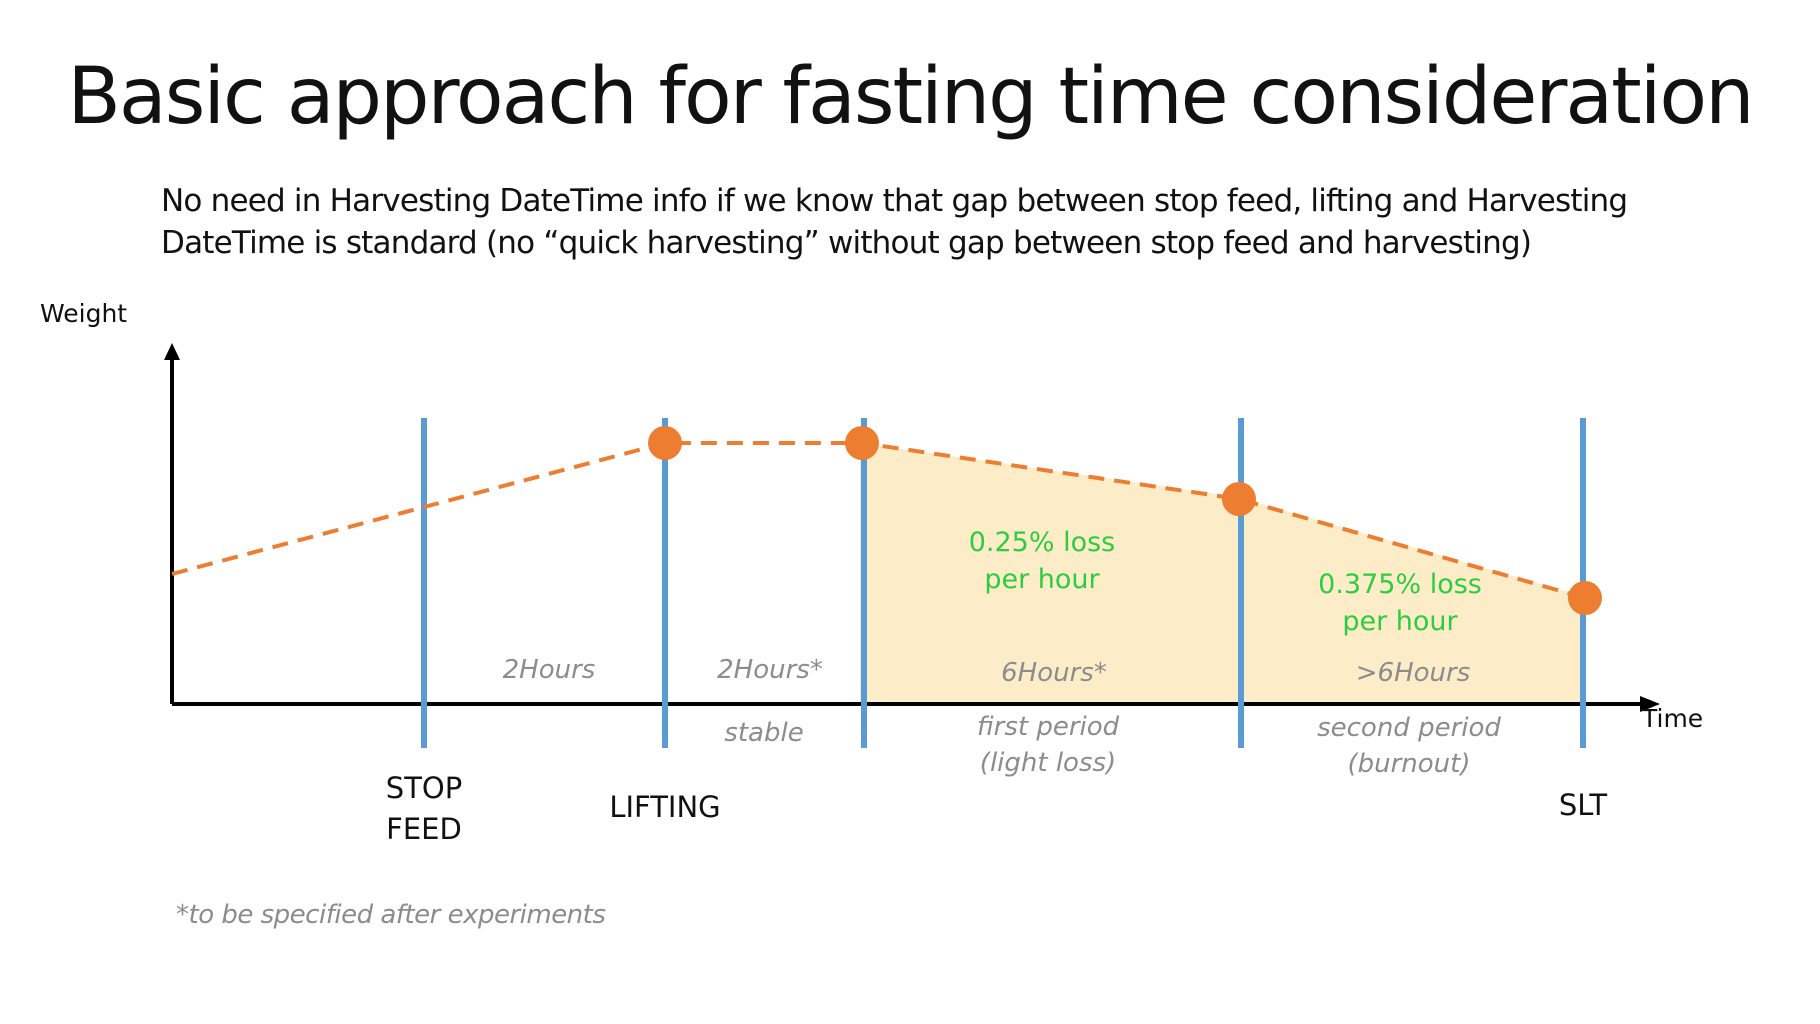  I want to click on slt-label: SLT, so click(1583, 805).